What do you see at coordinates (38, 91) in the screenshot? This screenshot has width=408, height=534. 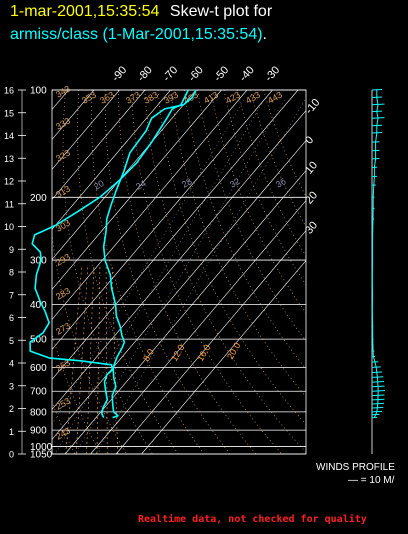 I see `pressure-tick-label: 100` at bounding box center [38, 91].